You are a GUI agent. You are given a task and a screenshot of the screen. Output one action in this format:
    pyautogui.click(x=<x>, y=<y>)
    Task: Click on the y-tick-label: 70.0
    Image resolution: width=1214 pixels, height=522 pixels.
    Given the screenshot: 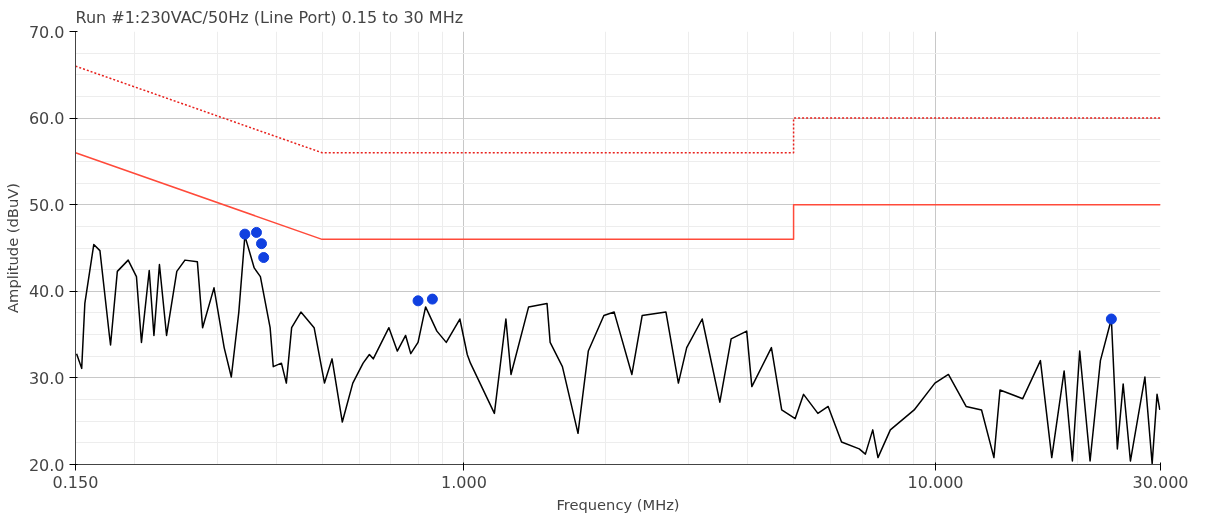 What is the action you would take?
    pyautogui.click(x=46, y=32)
    